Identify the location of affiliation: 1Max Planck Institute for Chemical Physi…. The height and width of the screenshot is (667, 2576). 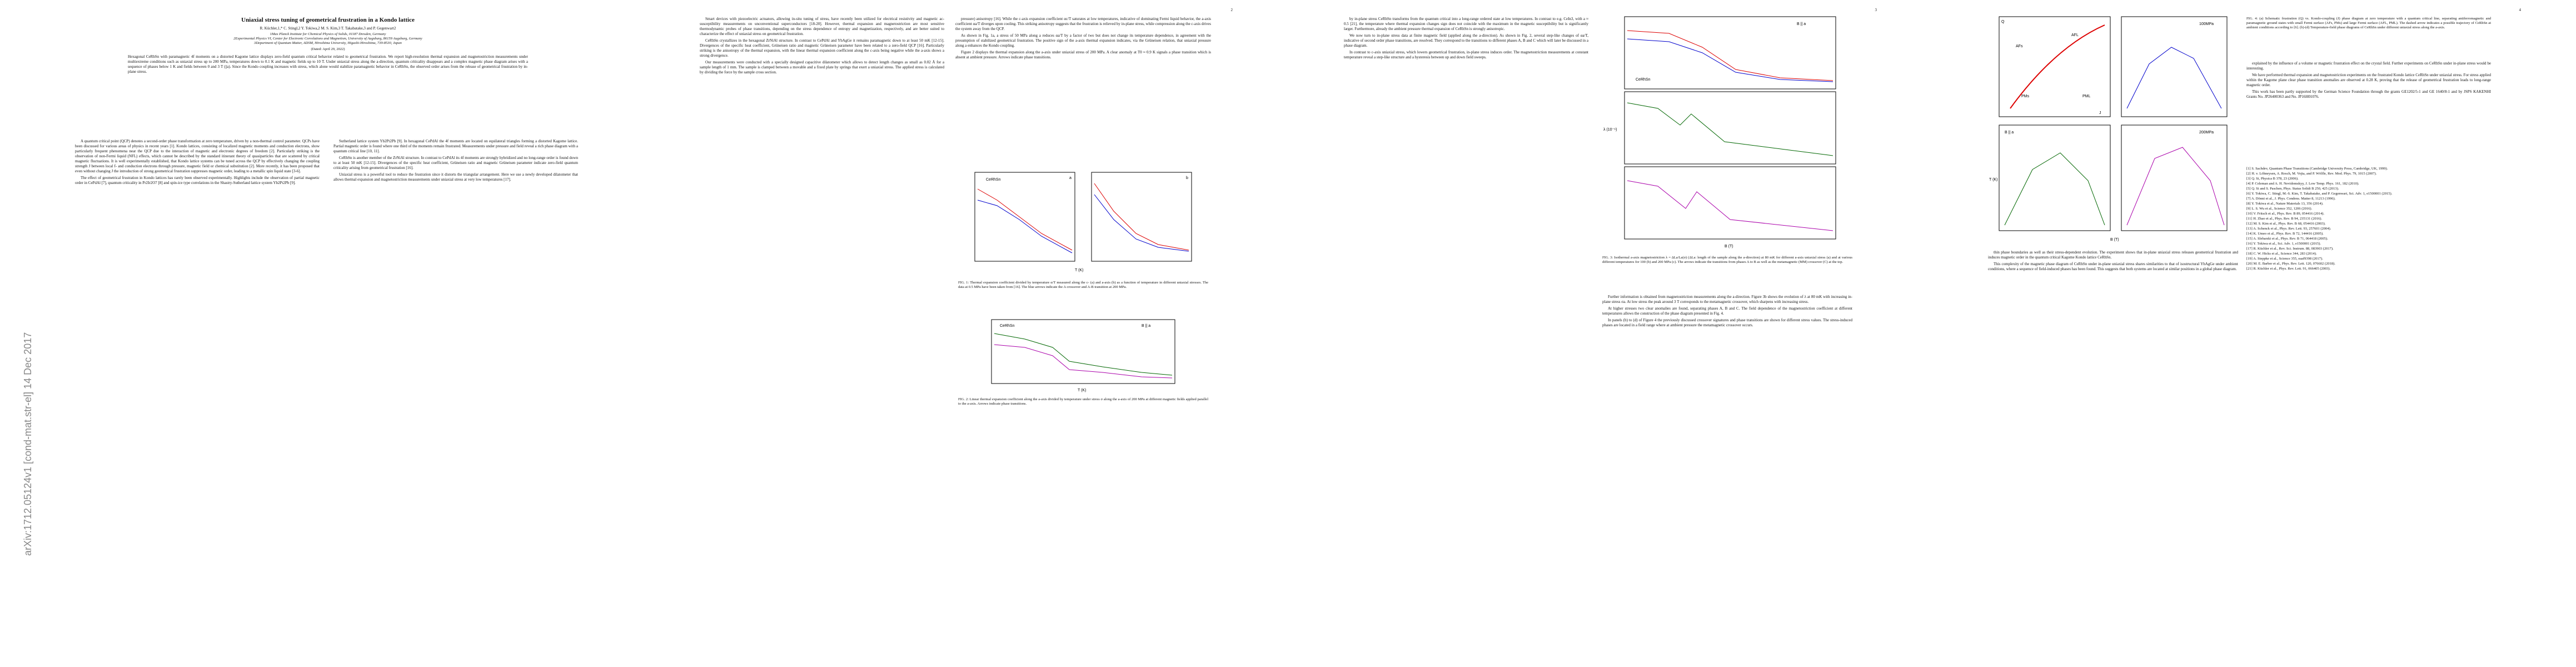
(328, 34).